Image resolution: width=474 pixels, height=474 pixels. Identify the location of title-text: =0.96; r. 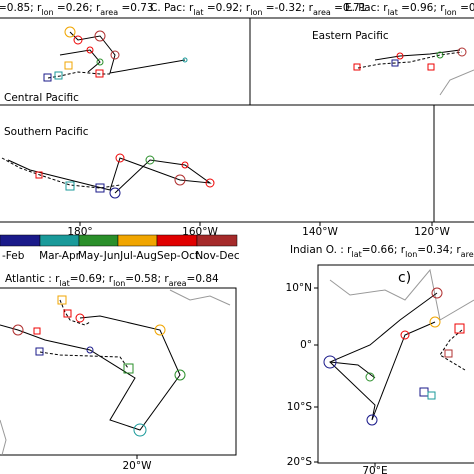
(421, 8).